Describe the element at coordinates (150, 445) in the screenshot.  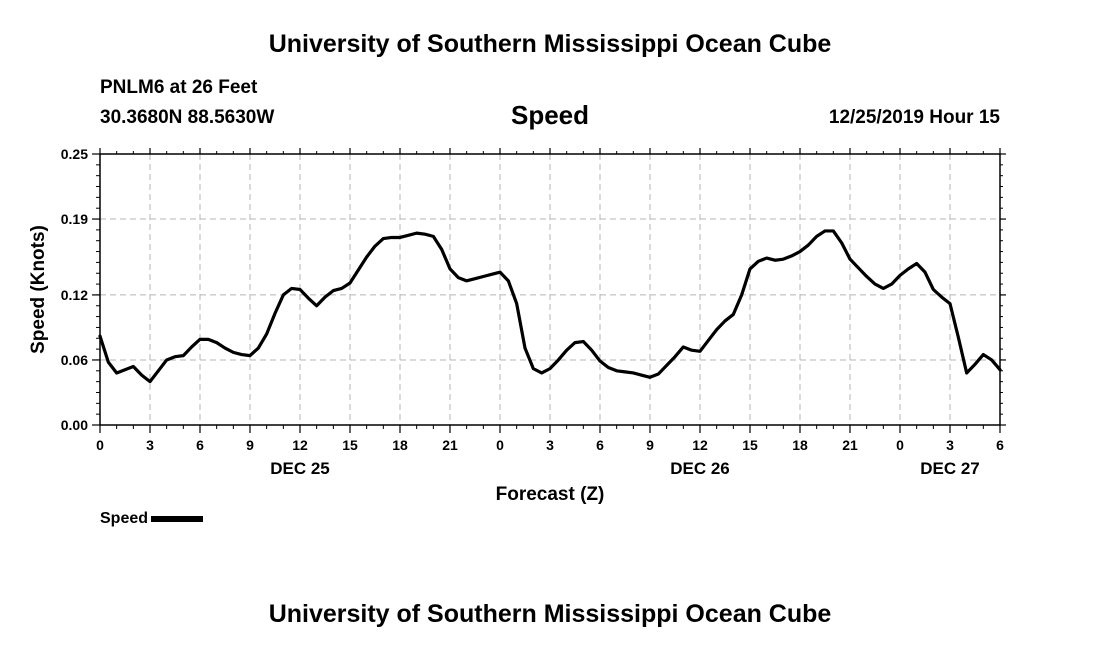
I see `x-tick-label: 3` at that location.